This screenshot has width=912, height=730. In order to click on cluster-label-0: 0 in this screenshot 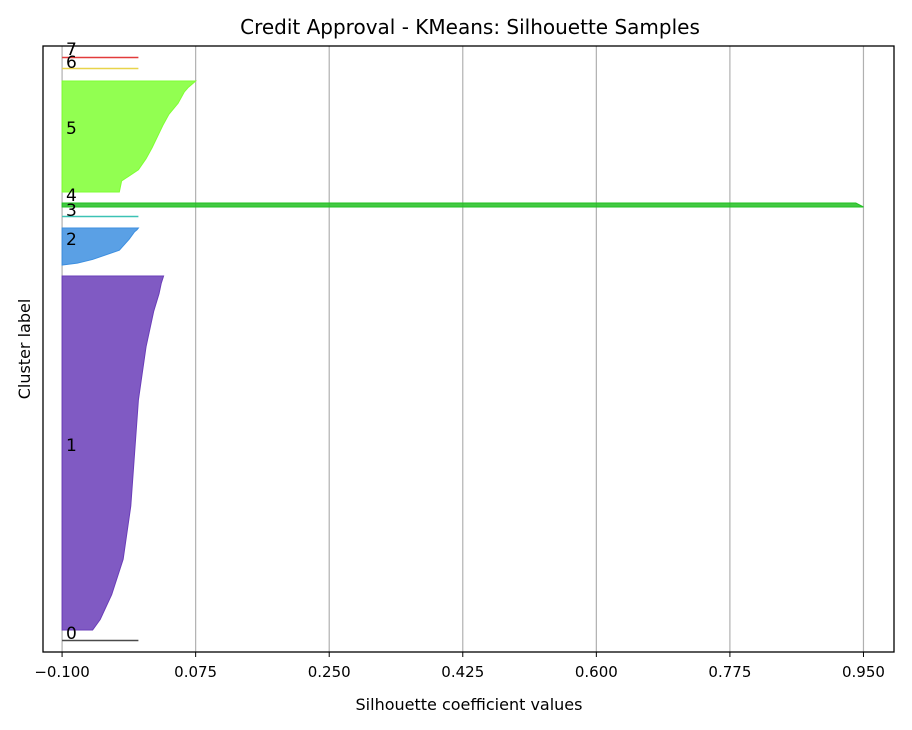, I will do `click(71, 634)`.